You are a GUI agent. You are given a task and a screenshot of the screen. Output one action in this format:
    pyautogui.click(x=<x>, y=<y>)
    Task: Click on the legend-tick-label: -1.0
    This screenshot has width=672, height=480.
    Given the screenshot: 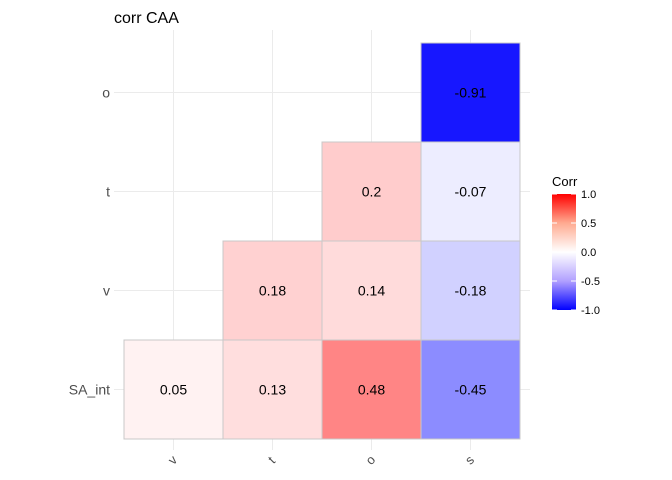 What is the action you would take?
    pyautogui.click(x=590, y=311)
    